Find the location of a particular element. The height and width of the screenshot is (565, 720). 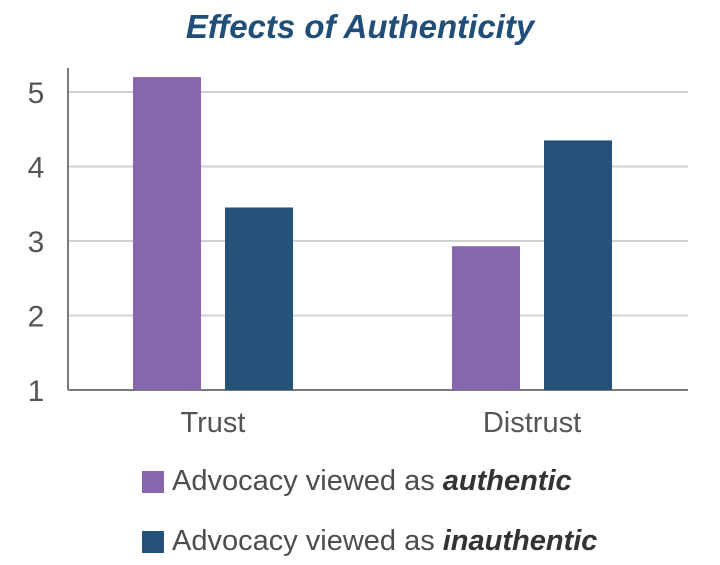

legend-emphasis-authentic: authentic is located at coordinates (507, 481).